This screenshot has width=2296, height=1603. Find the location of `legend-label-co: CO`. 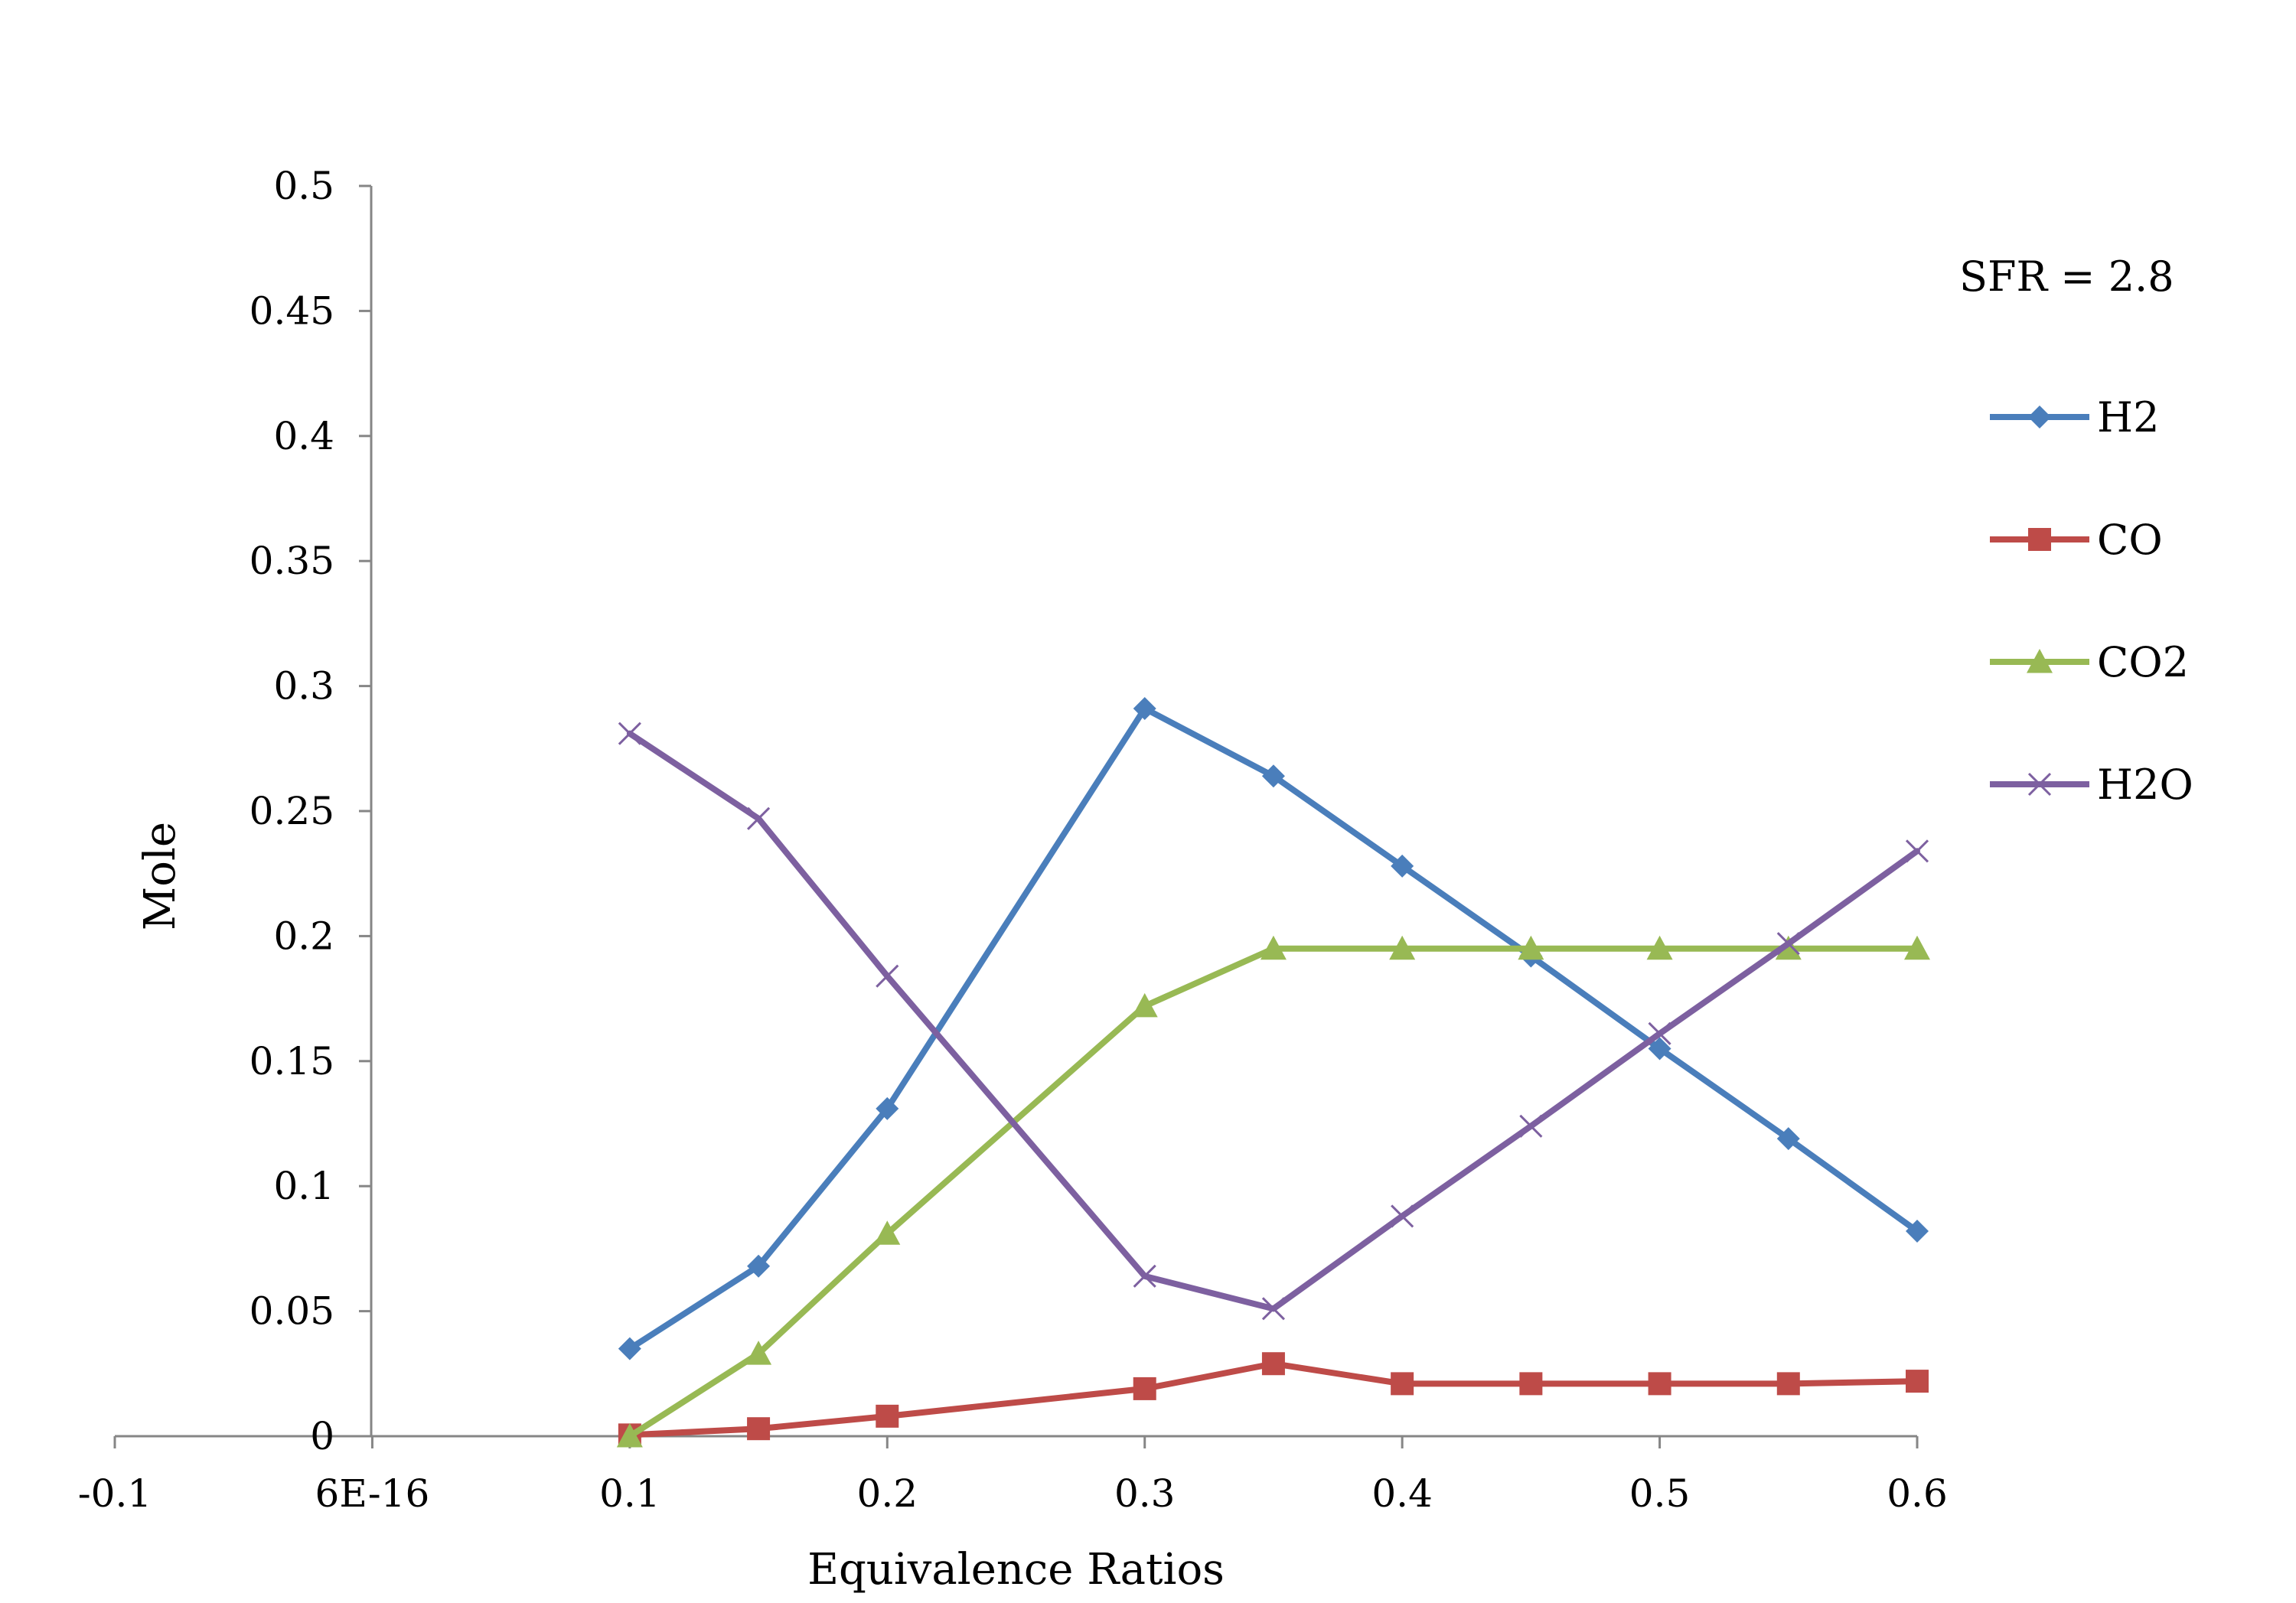

legend-label-co: CO is located at coordinates (2130, 540).